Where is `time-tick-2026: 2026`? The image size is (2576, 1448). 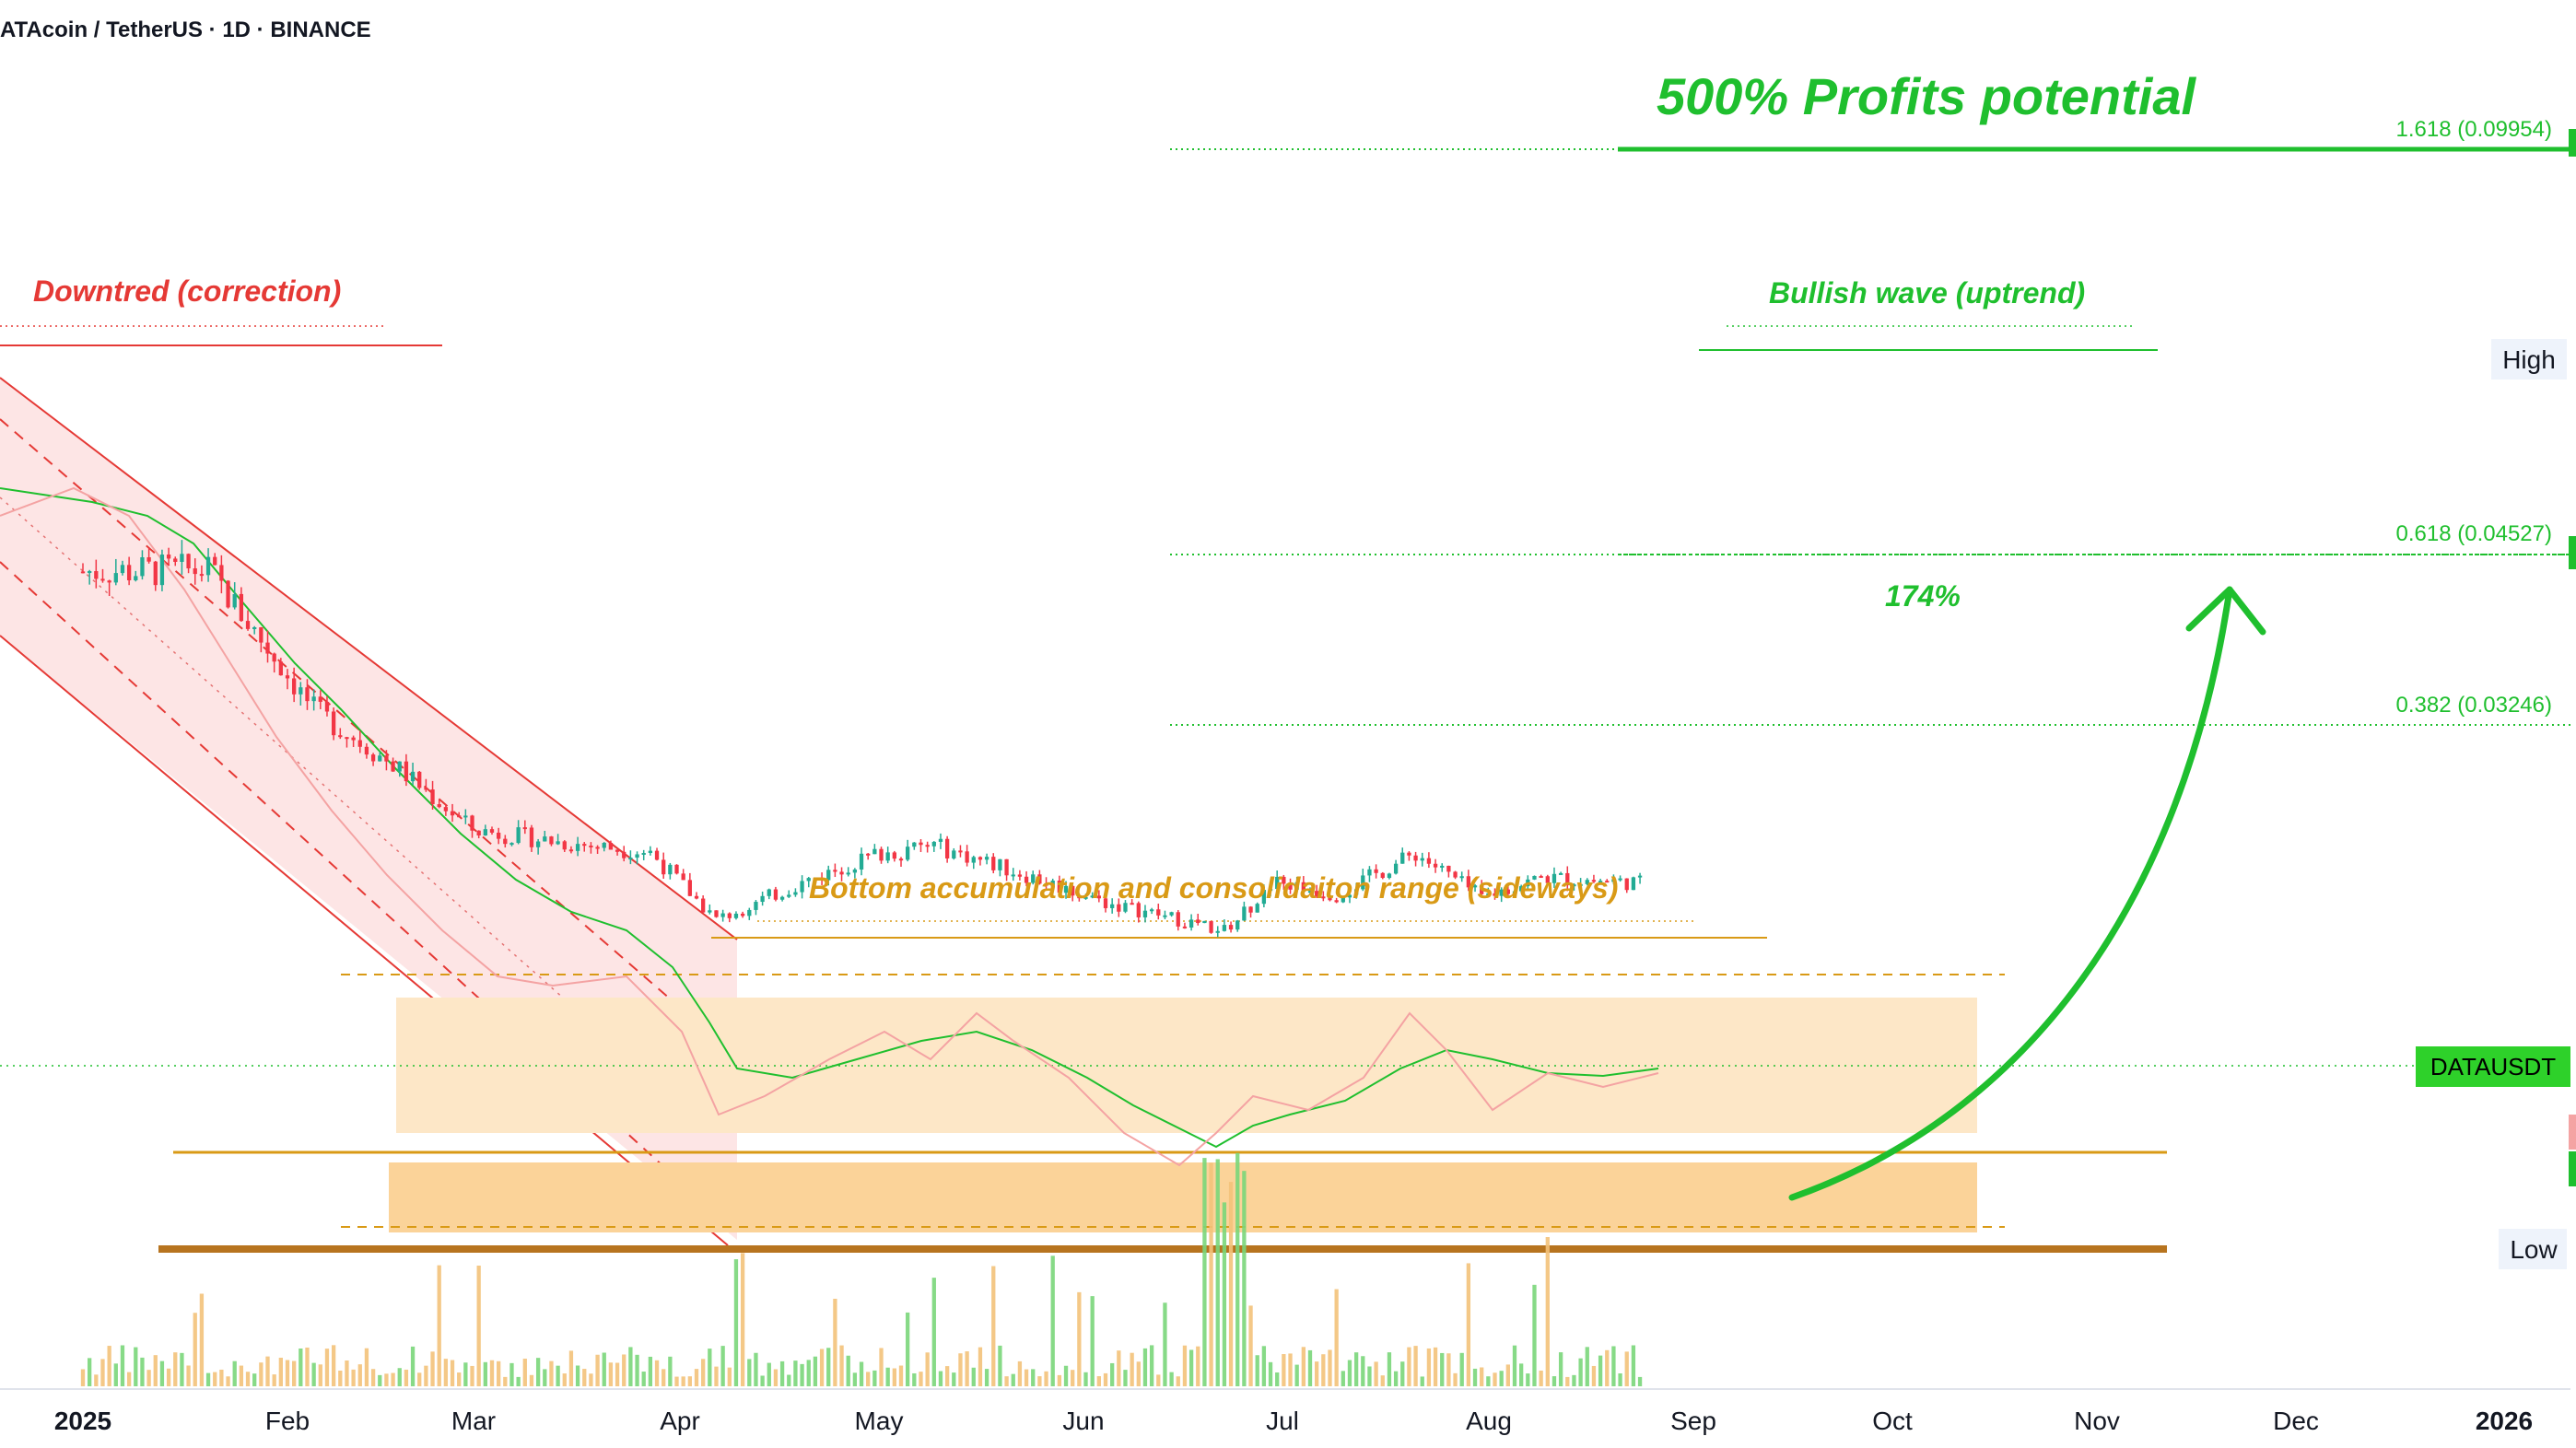 time-tick-2026: 2026 is located at coordinates (2504, 1421).